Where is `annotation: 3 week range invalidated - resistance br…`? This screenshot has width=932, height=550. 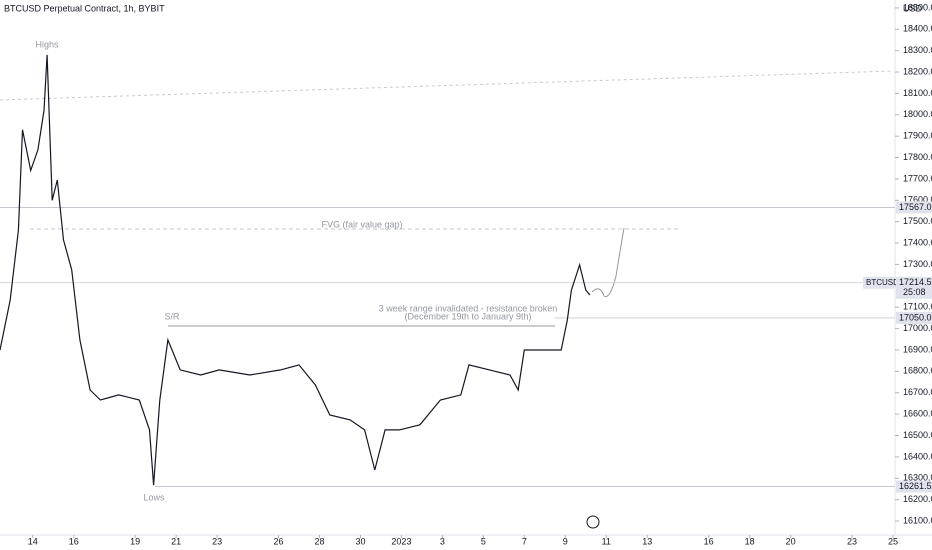
annotation: 3 week range invalidated - resistance br… is located at coordinates (468, 308).